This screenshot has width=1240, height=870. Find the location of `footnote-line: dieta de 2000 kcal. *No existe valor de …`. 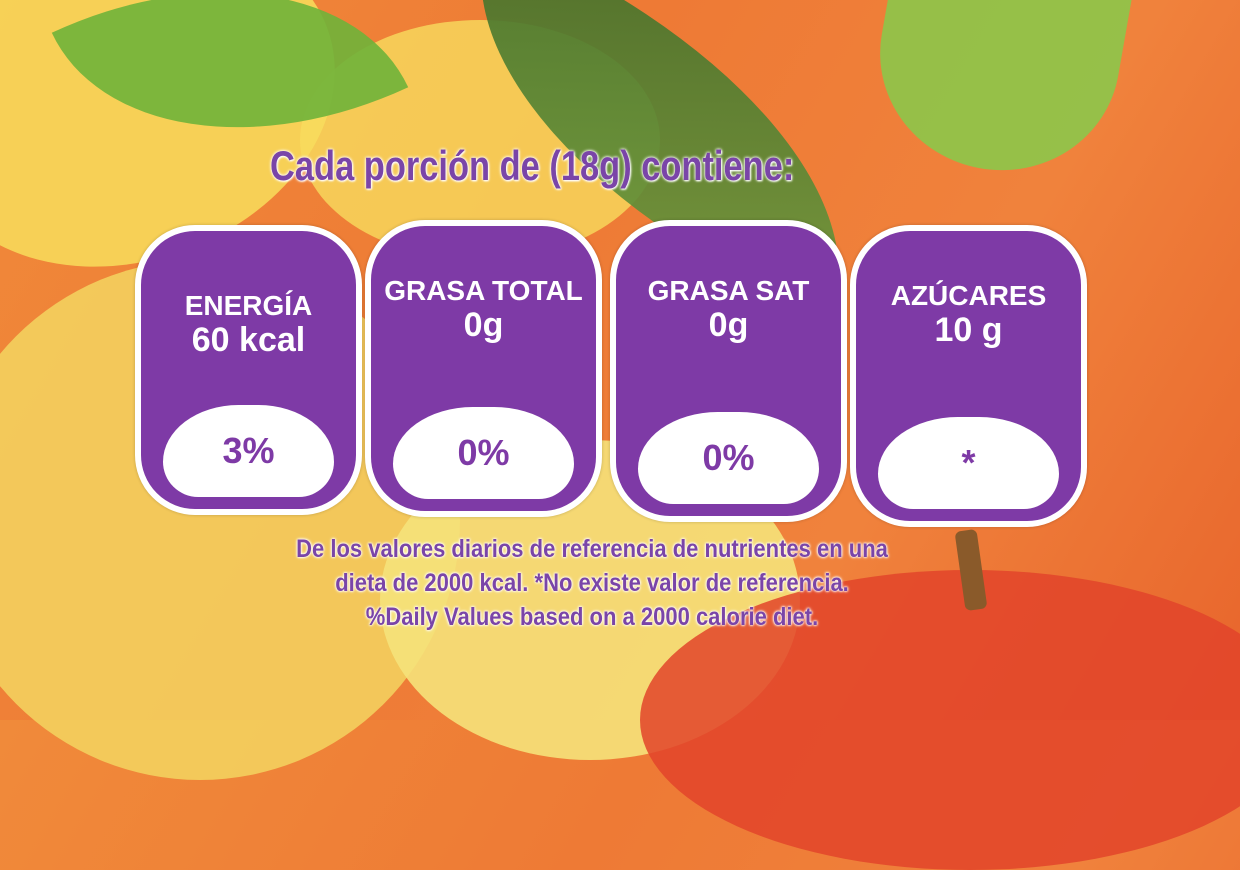

footnote-line: dieta de 2000 kcal. *No existe valor de … is located at coordinates (592, 583).